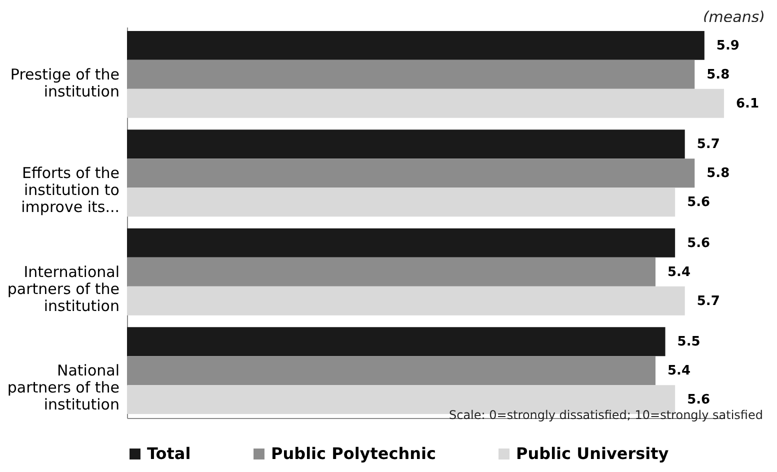 This screenshot has height=472, width=777. What do you see at coordinates (65, 82) in the screenshot?
I see `y-tick-label: Prestige of the institution` at bounding box center [65, 82].